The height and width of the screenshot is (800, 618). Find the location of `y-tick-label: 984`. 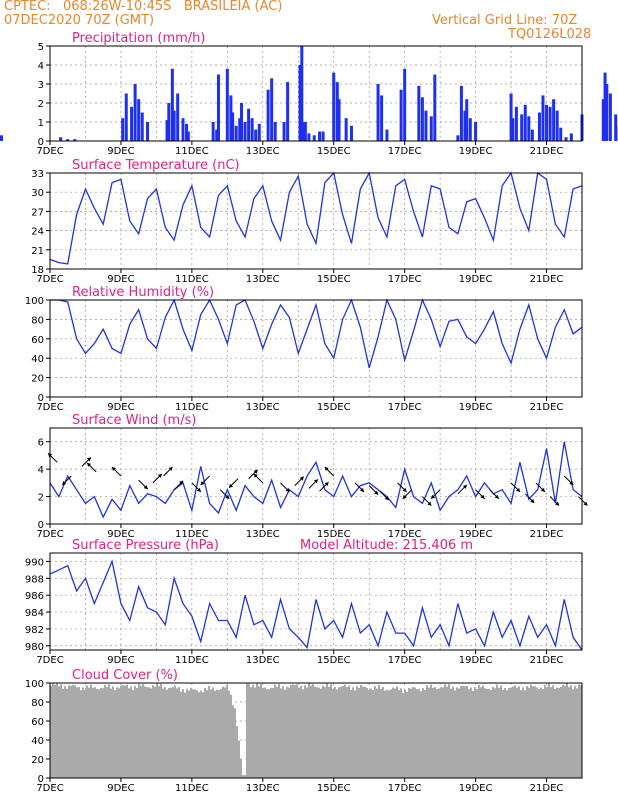

y-tick-label: 984 is located at coordinates (34, 613).